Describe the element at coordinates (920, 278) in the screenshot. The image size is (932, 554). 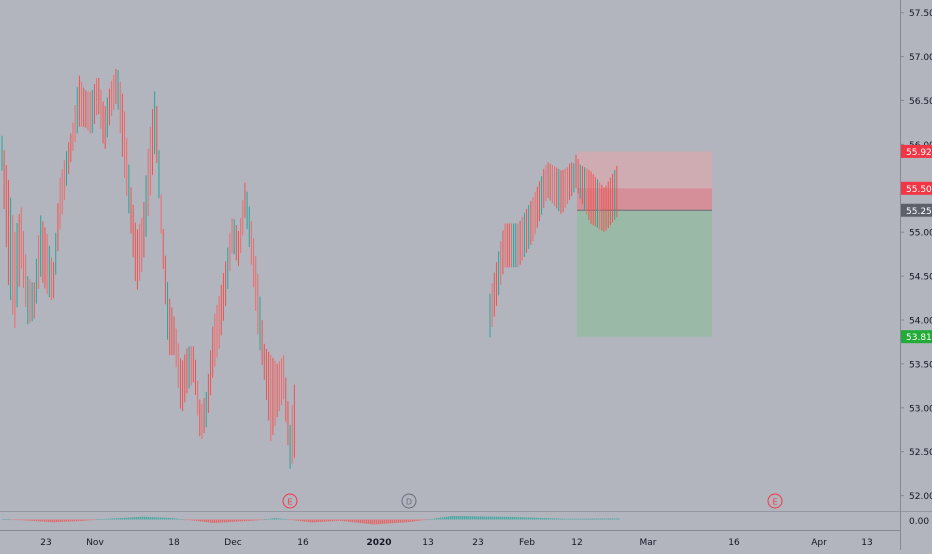
I see `price-tick-label: 54.50` at that location.